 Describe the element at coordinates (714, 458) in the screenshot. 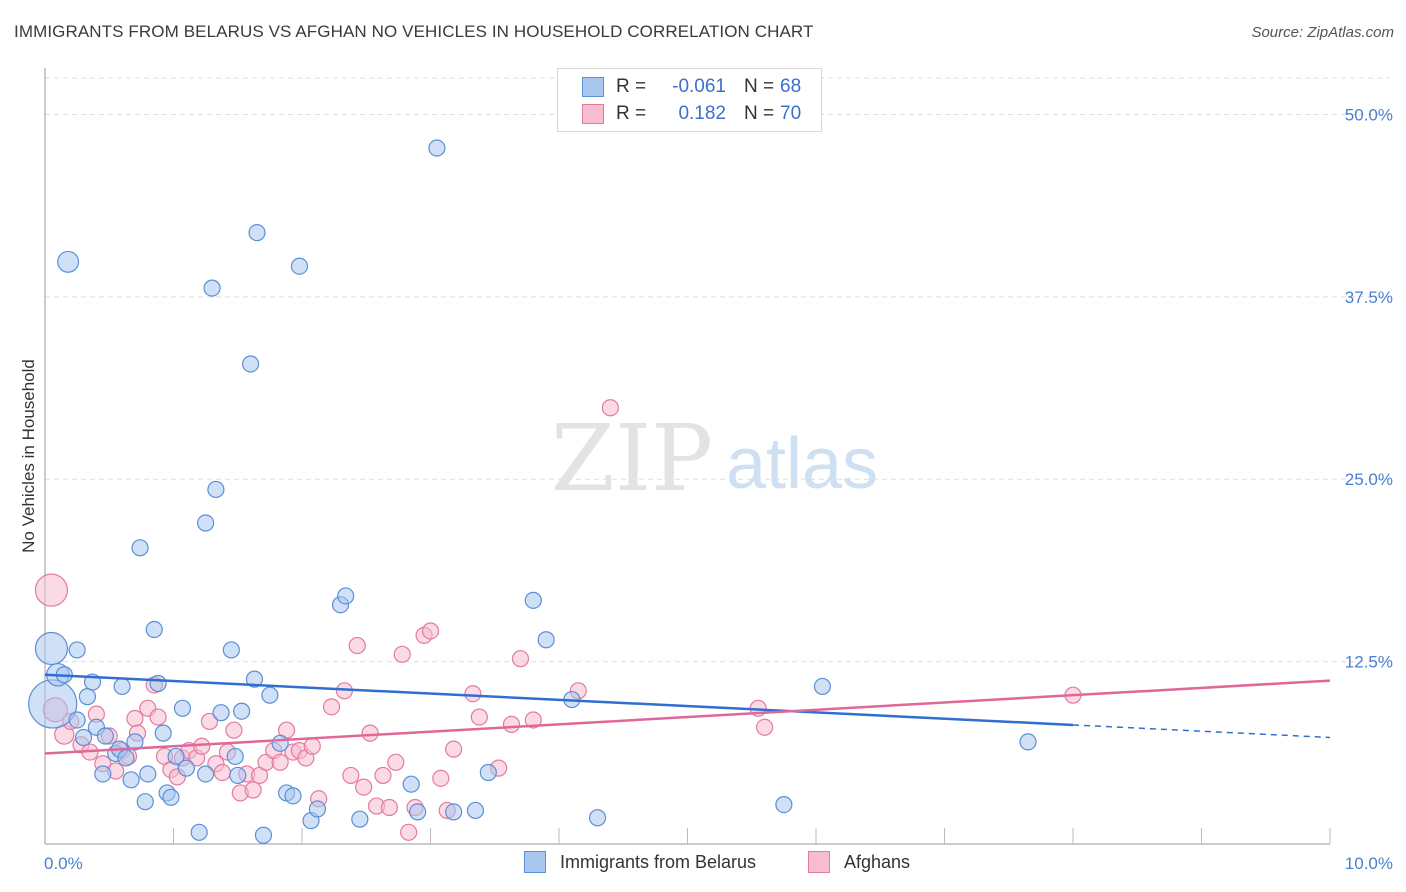

I see `watermark: ZIP atlas` at that location.